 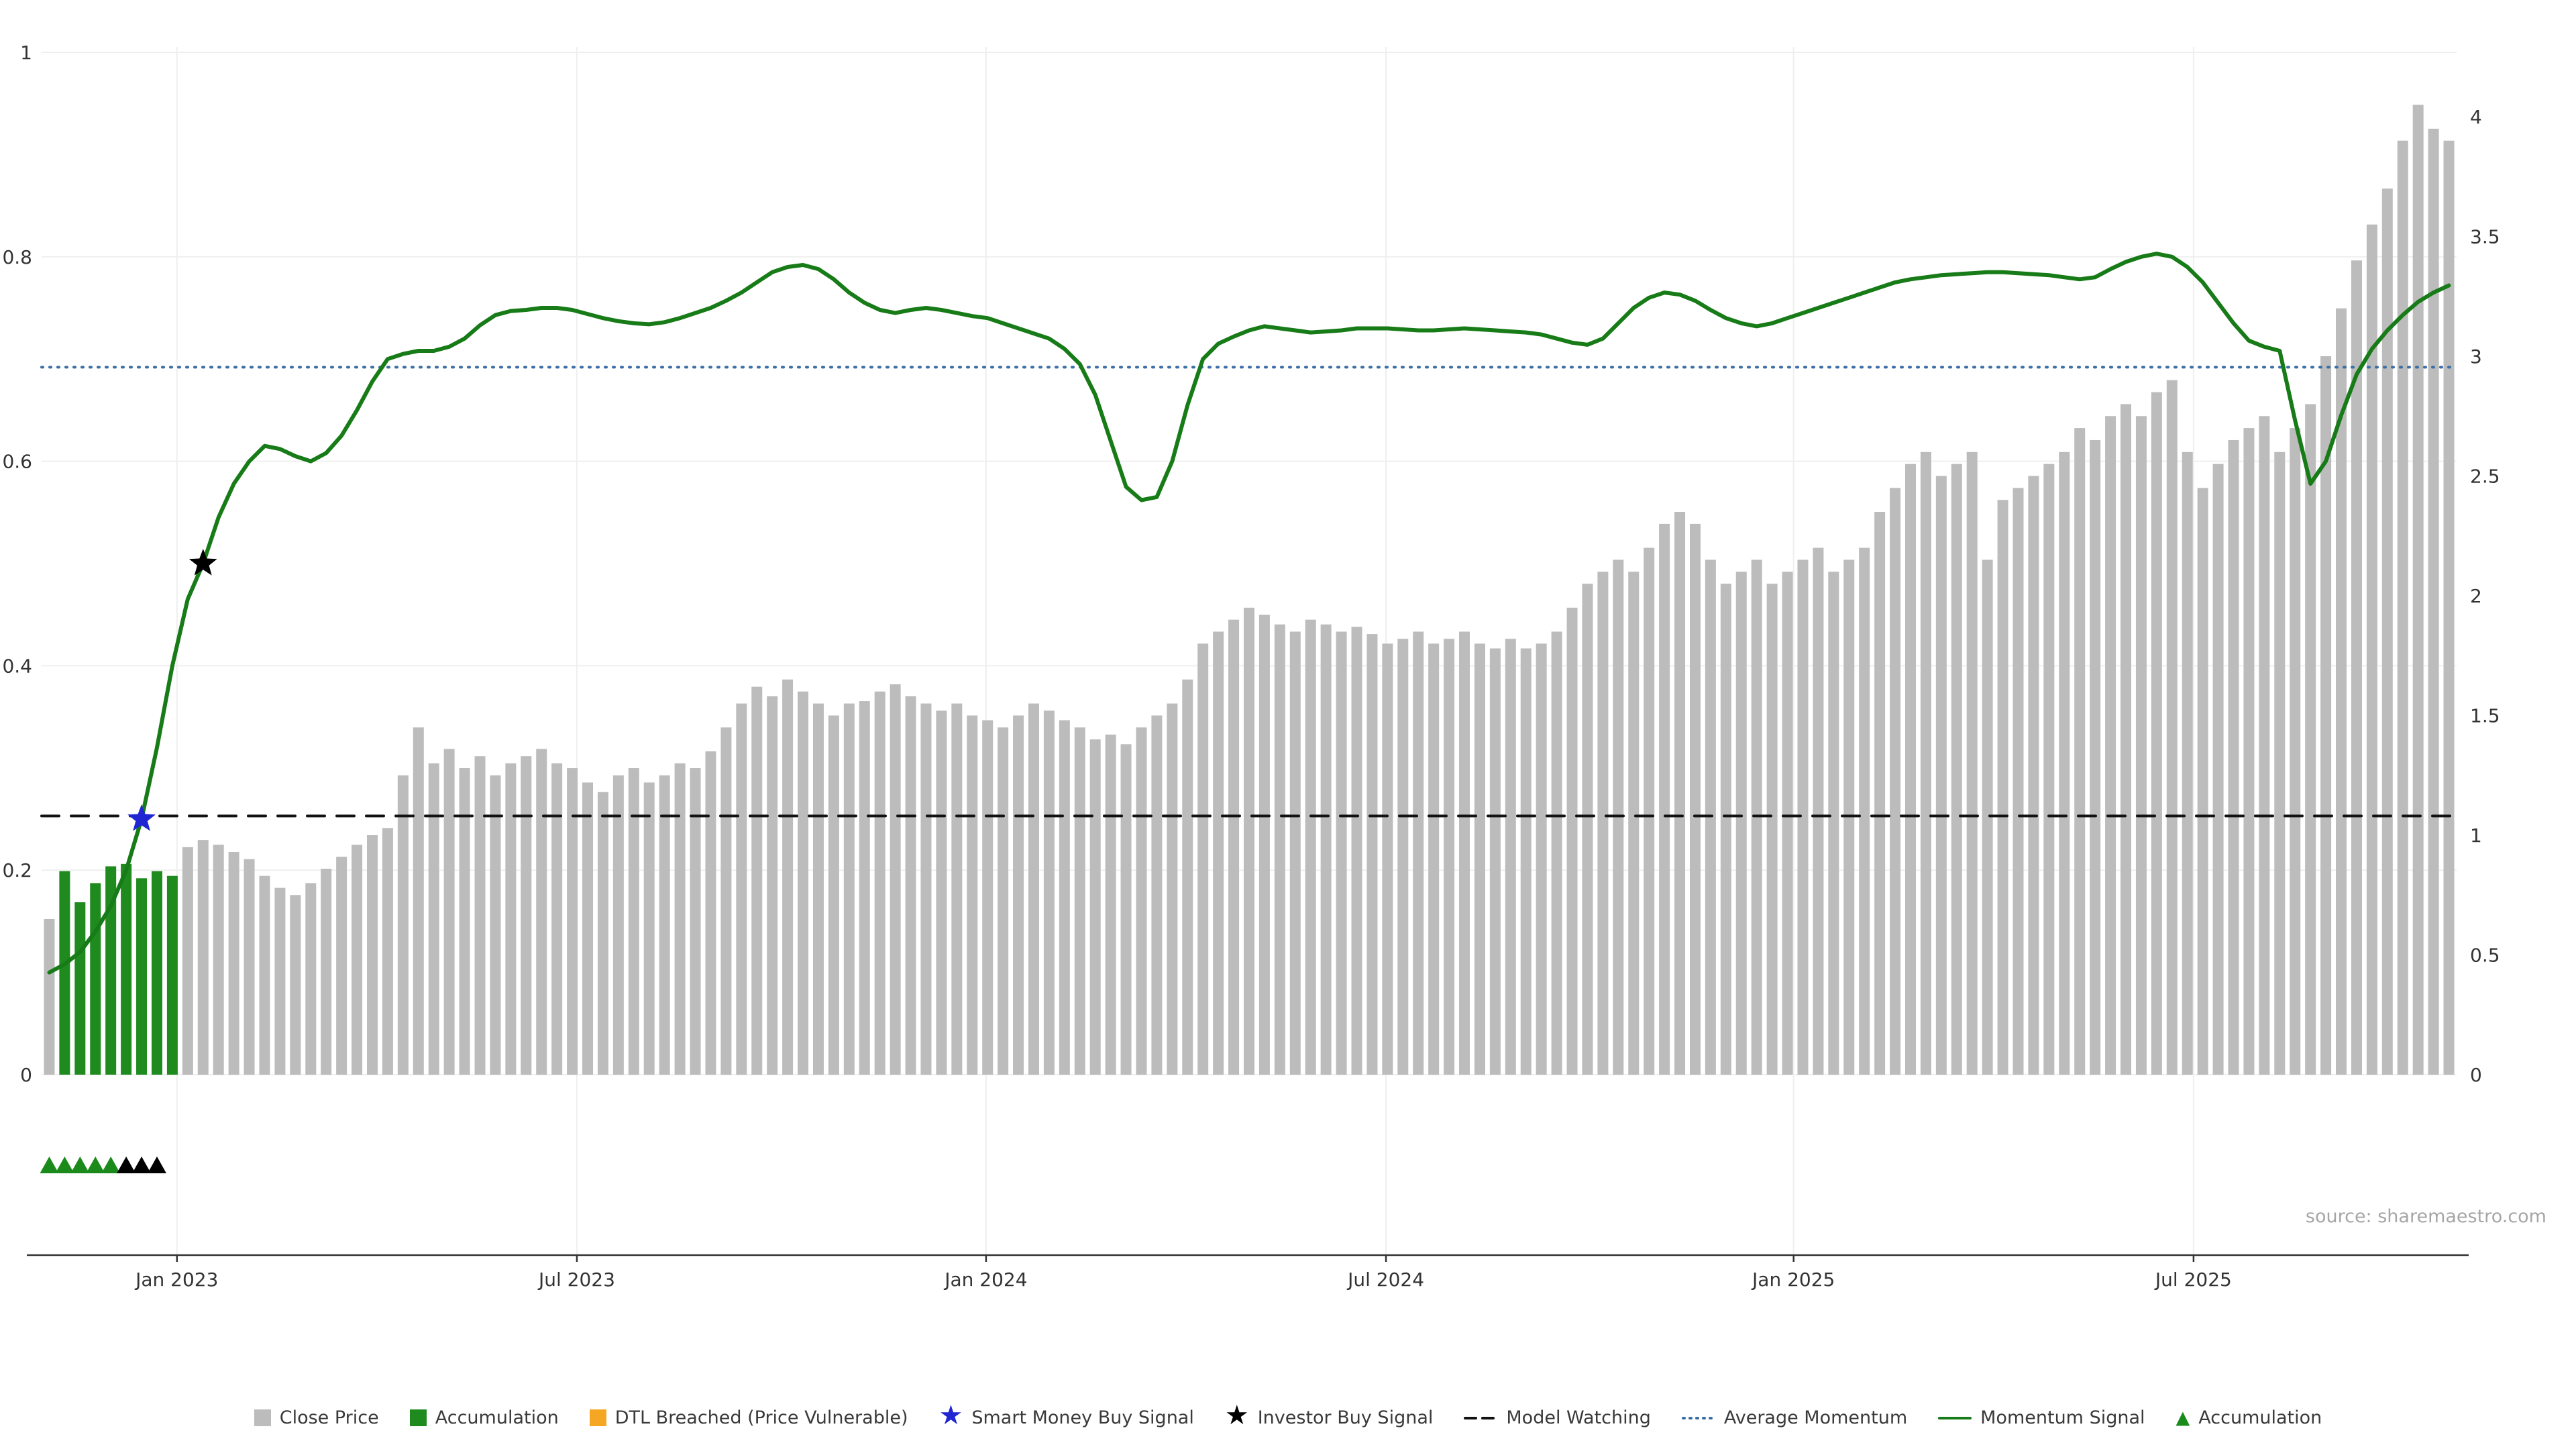 I want to click on legend-label: Investor Buy Signal, so click(x=1345, y=1417).